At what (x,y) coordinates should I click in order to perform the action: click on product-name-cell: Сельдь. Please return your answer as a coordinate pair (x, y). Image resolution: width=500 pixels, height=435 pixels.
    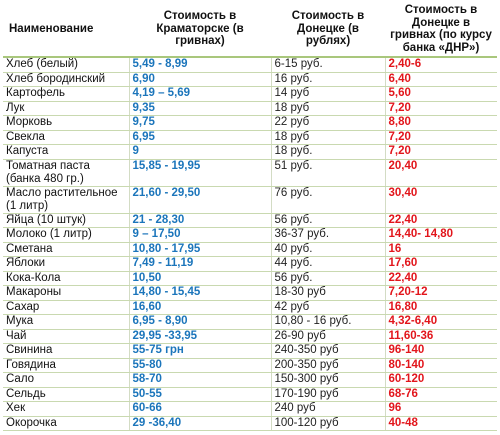
    Looking at the image, I should click on (66, 394).